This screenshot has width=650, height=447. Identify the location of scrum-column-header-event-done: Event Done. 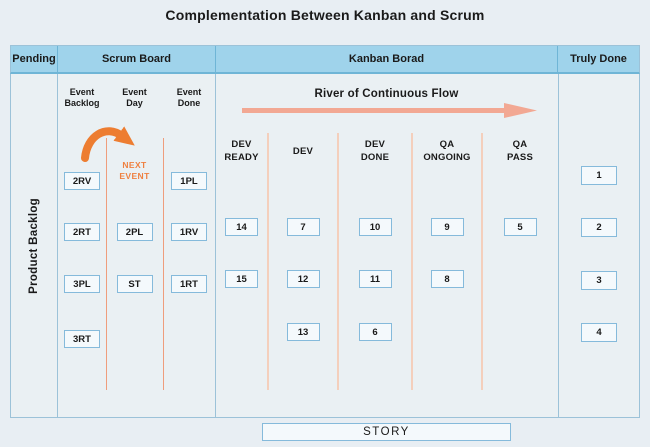
(189, 97).